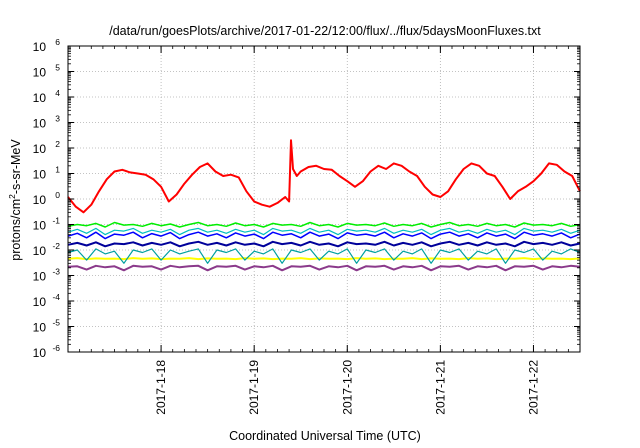  What do you see at coordinates (12, 196) in the screenshot?
I see `y-axis-label-exponent: 2` at bounding box center [12, 196].